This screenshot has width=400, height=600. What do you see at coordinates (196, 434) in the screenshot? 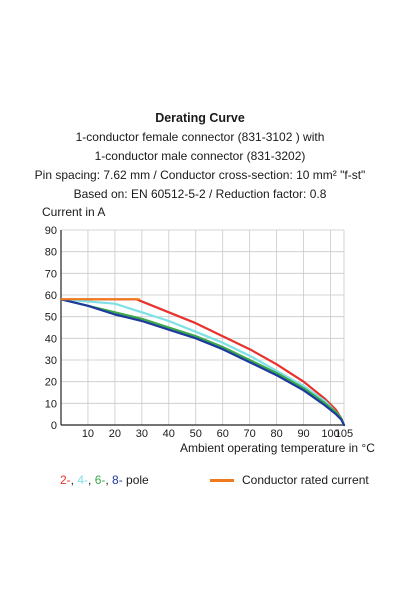
I see `x-tick-label-50: 50` at bounding box center [196, 434].